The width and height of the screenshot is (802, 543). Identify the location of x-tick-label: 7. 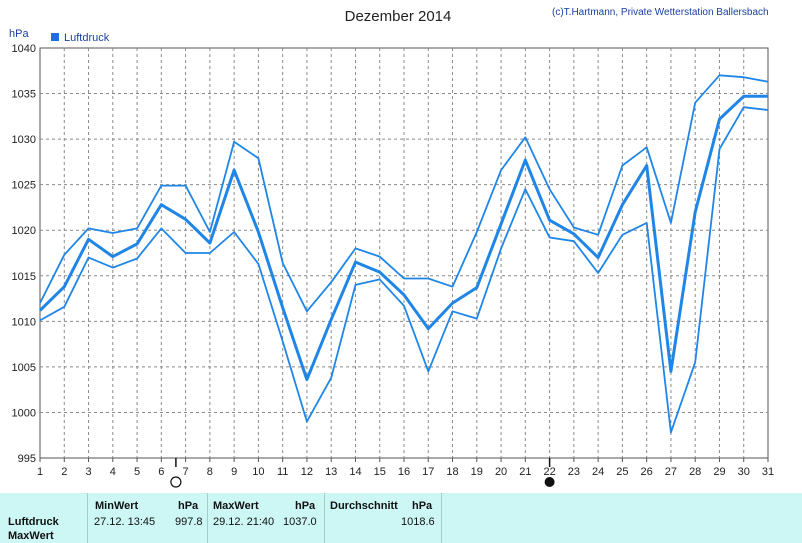
(186, 472).